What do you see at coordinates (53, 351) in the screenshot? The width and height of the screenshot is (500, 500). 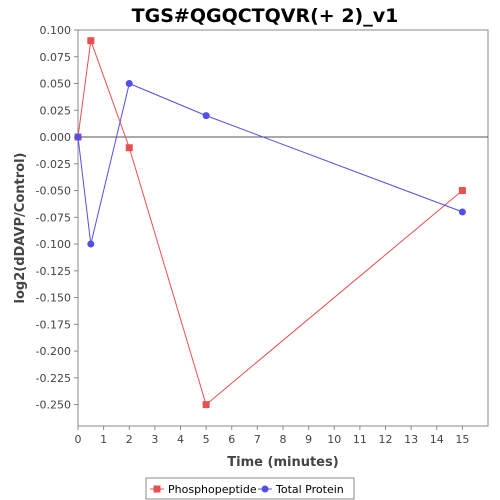 I see `y-tick-label: -0.200` at bounding box center [53, 351].